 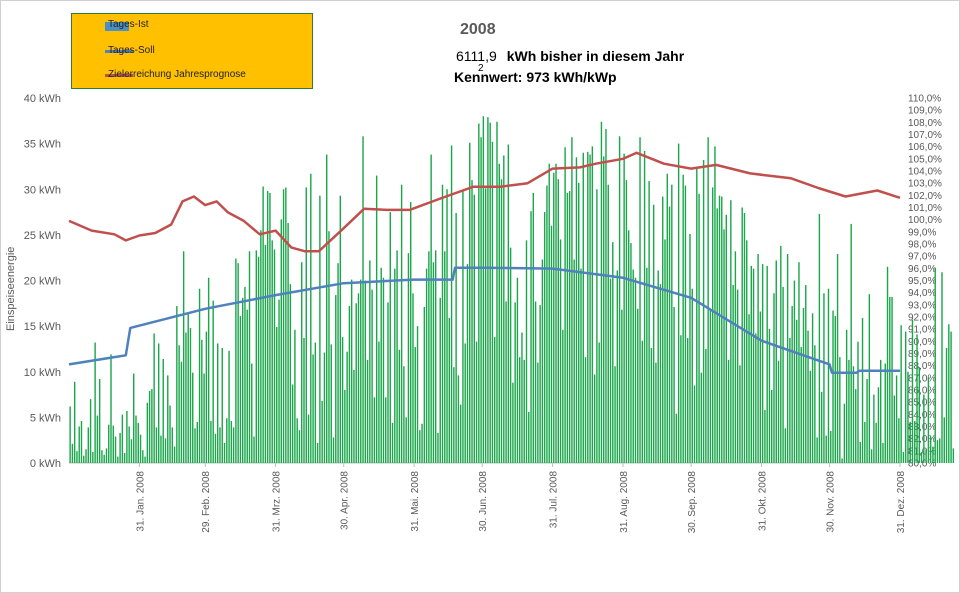 I want to click on y-right-tick-label: 86,0%, so click(x=922, y=391).